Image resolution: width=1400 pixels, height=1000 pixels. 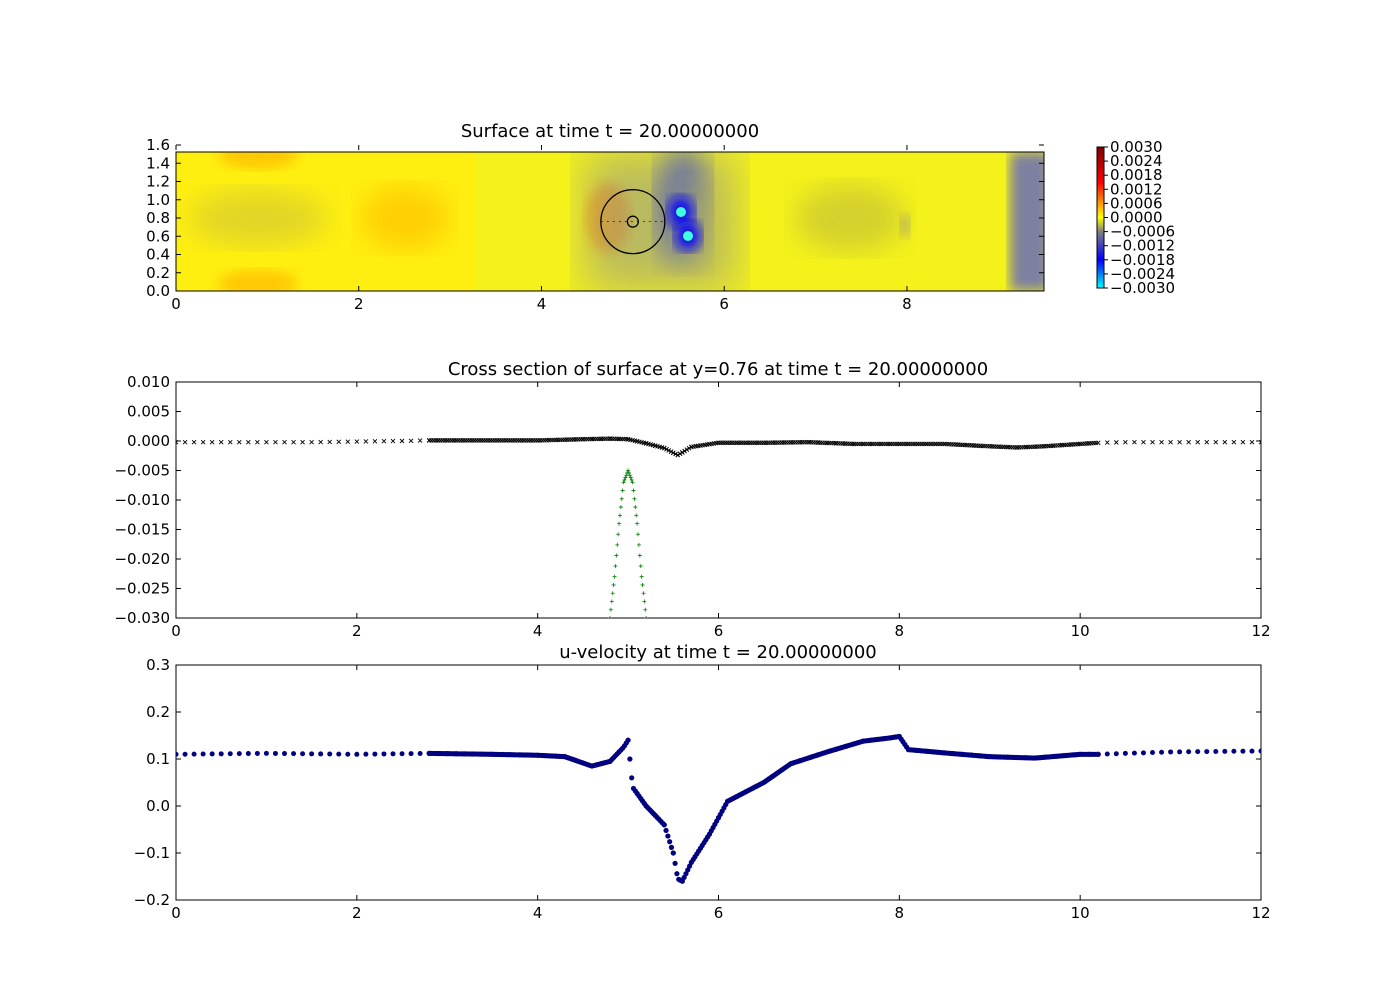 I want to click on y-tick-label: 0.010, so click(x=148, y=382).